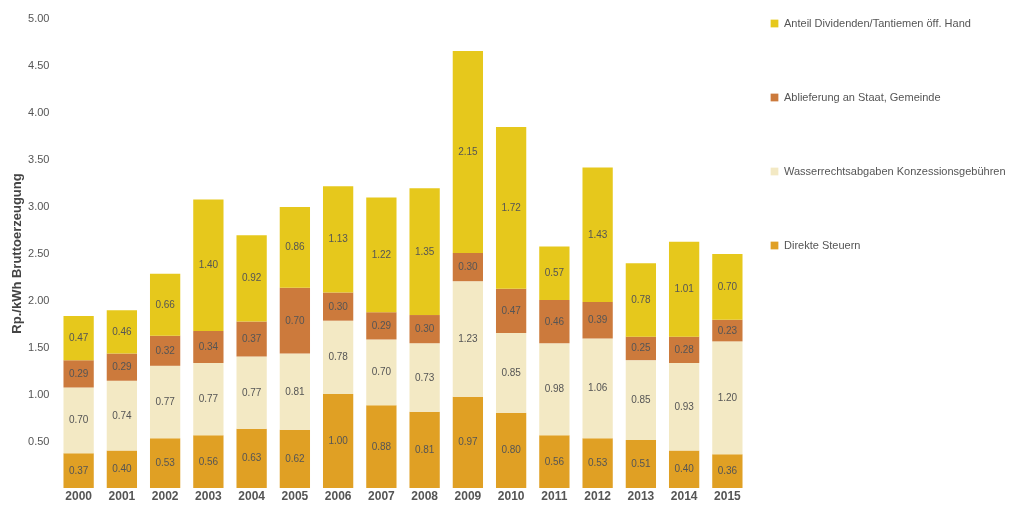 This screenshot has height=511, width=1014. I want to click on x-tick-label: 2005, so click(295, 495).